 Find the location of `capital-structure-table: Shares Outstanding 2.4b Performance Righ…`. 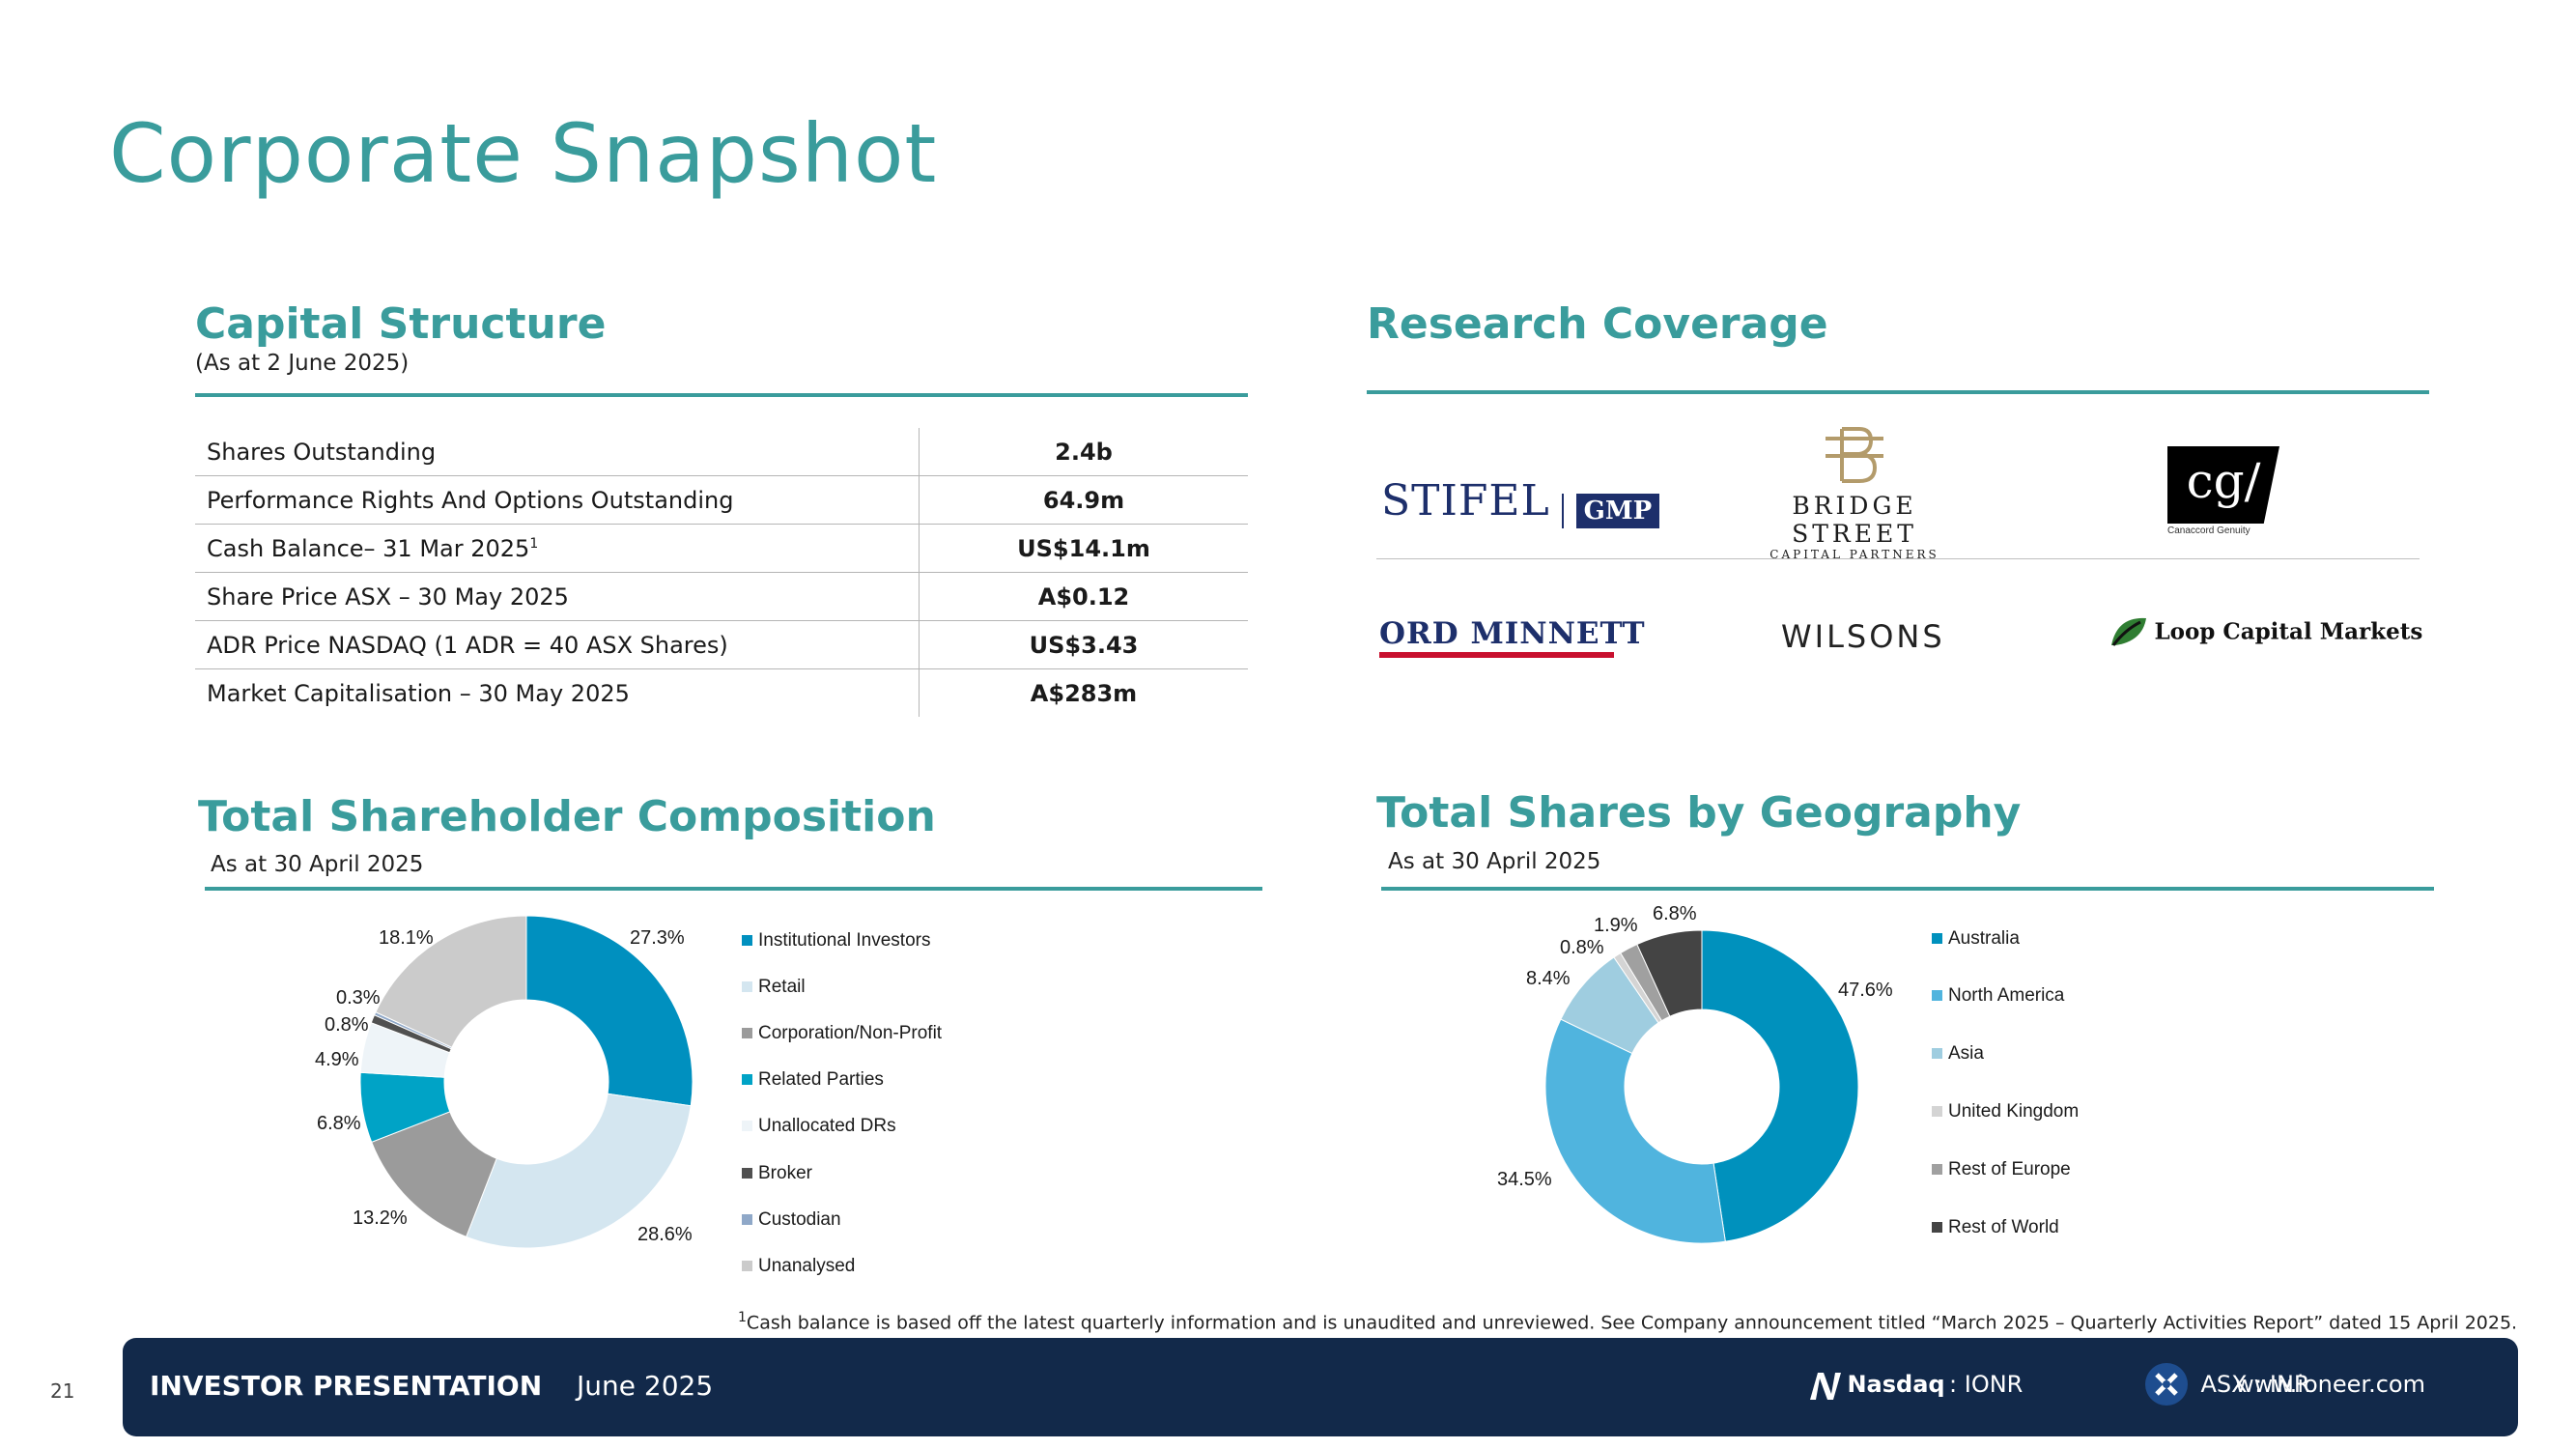

capital-structure-table: Shares Outstanding 2.4b Performance Righ… is located at coordinates (721, 572).